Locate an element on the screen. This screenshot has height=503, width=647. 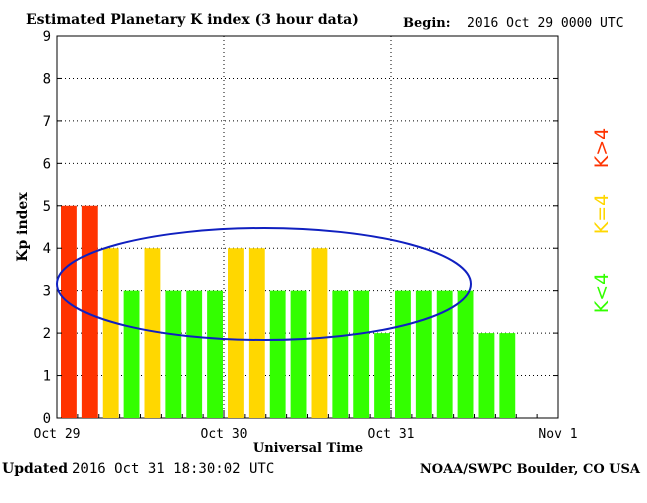
x-axis-label: Universal Time is located at coordinates (308, 448).